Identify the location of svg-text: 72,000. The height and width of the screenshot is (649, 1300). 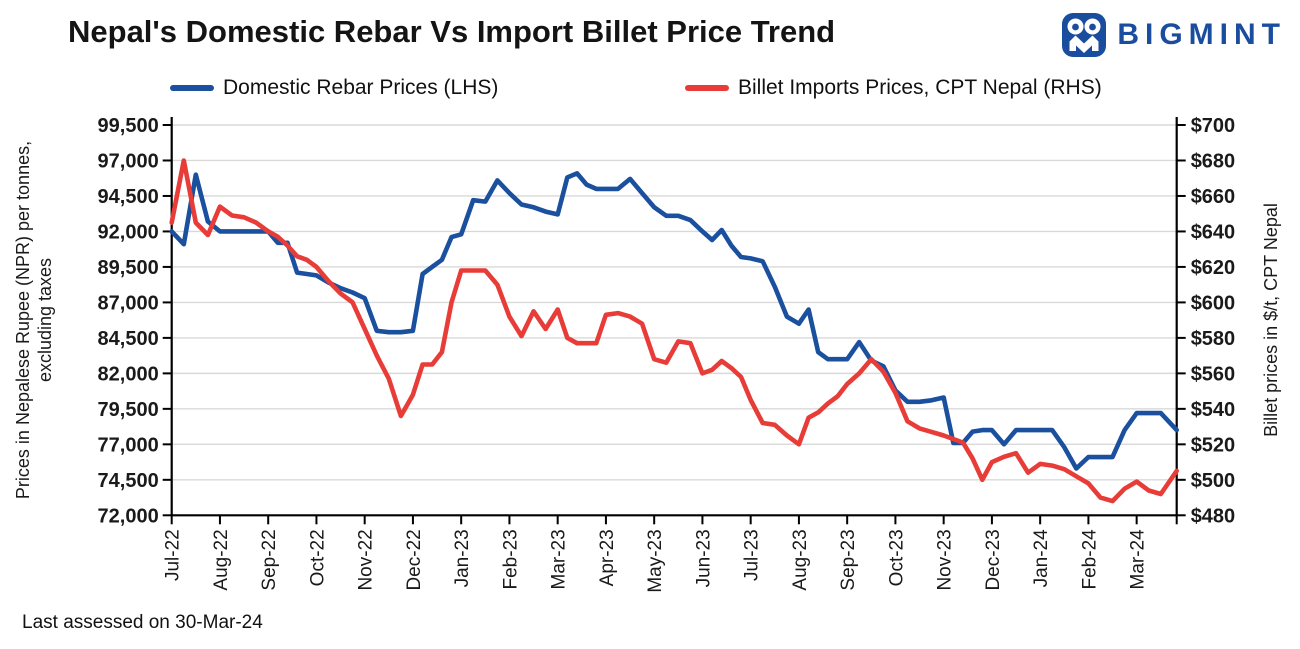
(128, 516).